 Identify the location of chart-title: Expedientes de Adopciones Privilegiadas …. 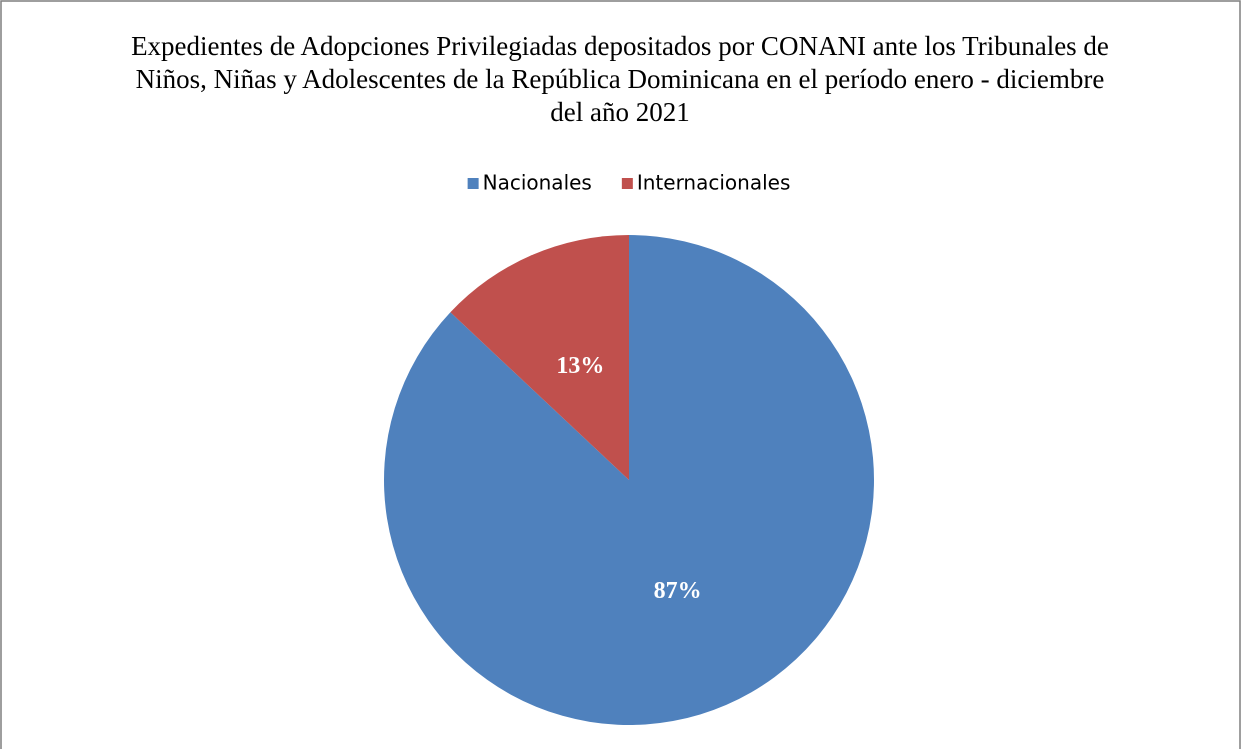
(620, 79).